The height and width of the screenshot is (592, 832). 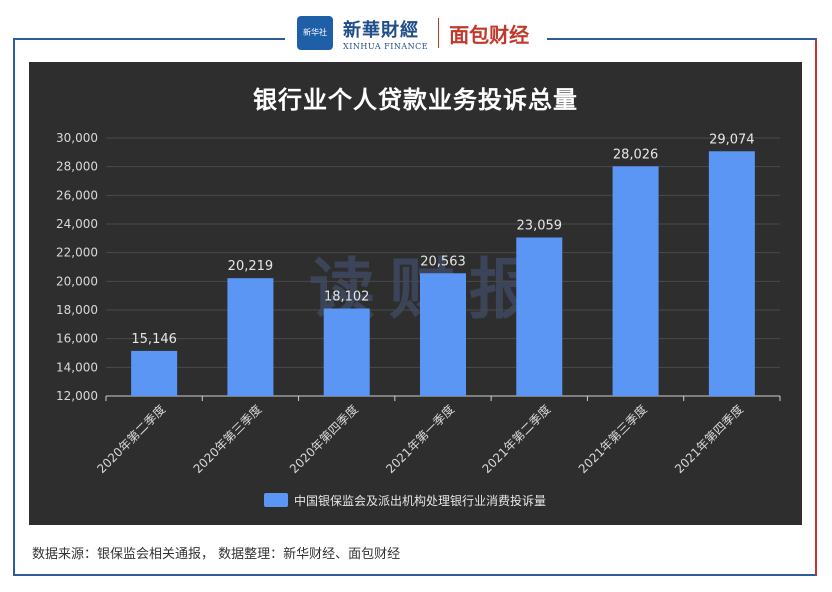 What do you see at coordinates (439, 33) in the screenshot?
I see `brand-divider` at bounding box center [439, 33].